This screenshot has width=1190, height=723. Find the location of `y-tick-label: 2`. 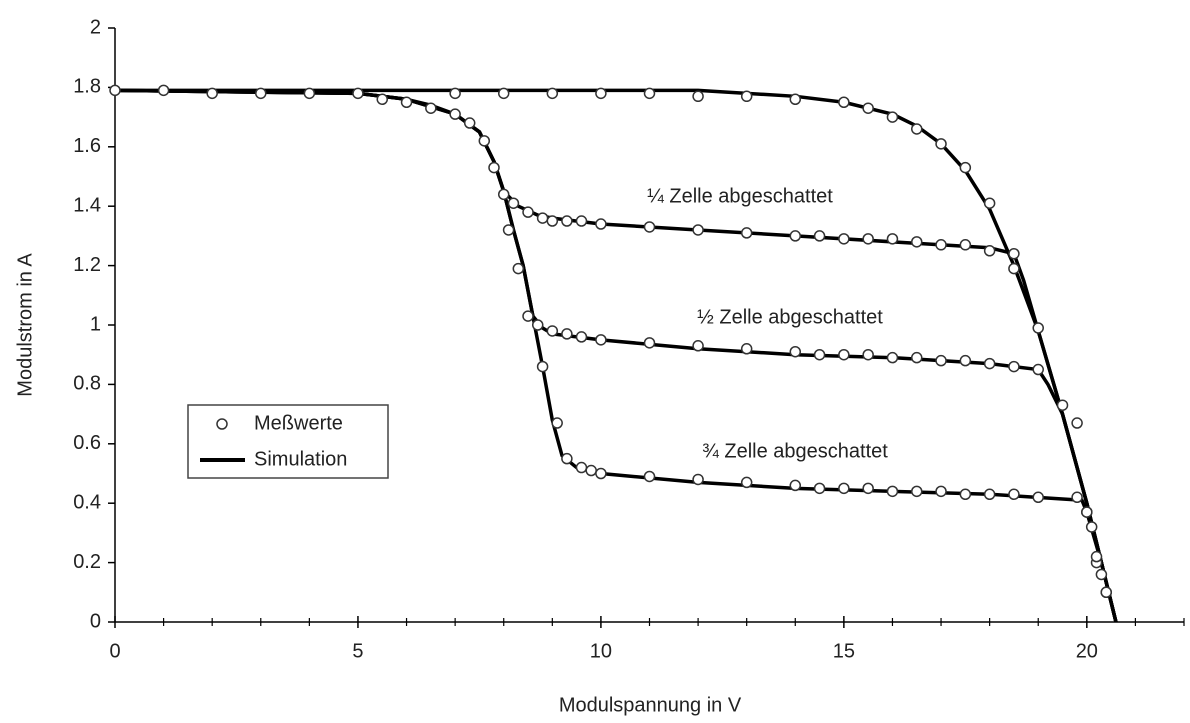

y-tick-label: 2 is located at coordinates (95, 27).